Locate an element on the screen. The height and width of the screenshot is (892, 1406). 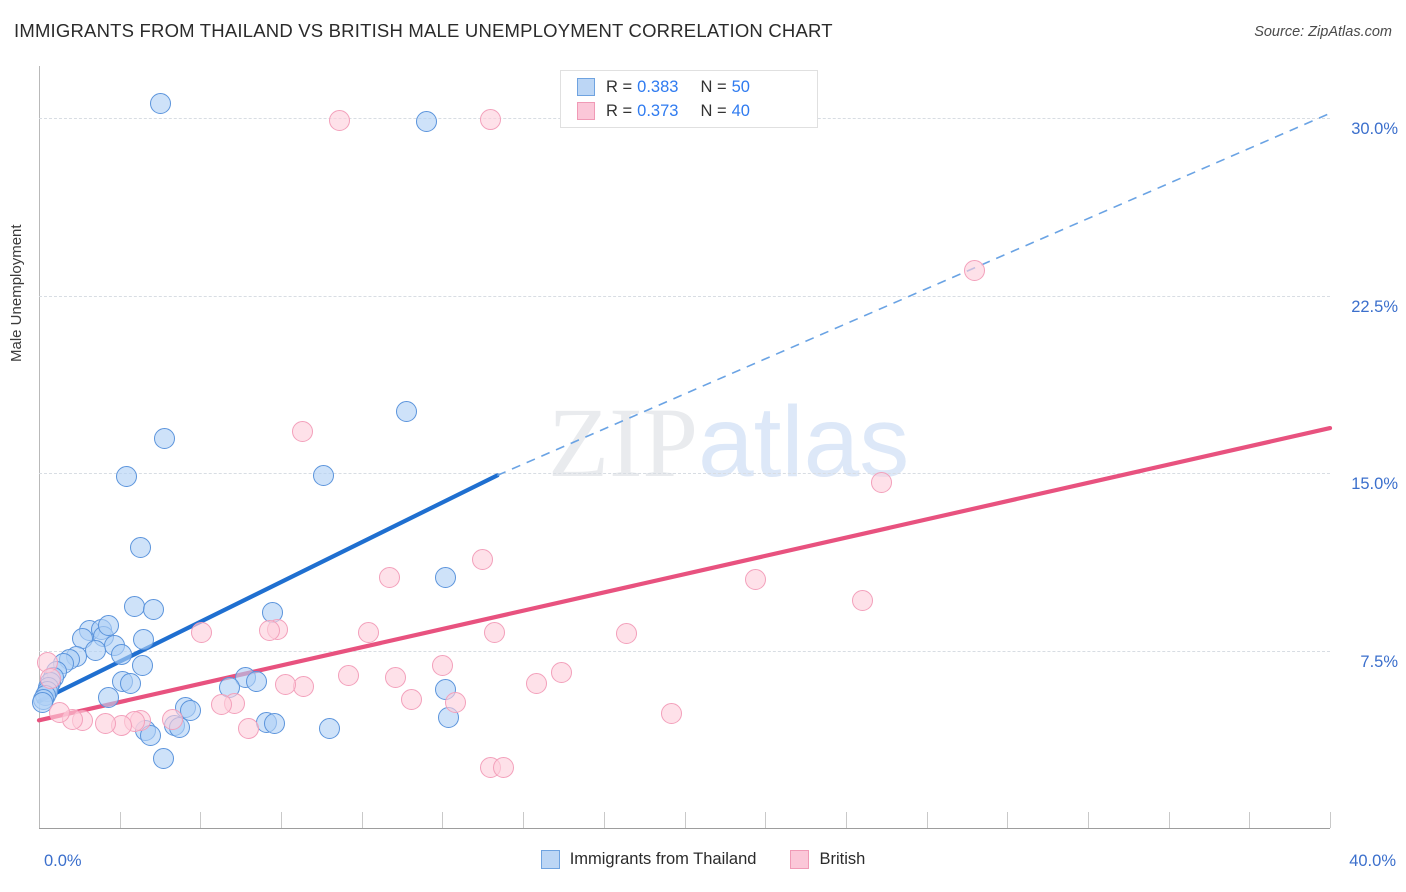
y-axis-line is located at coordinates (39, 447).